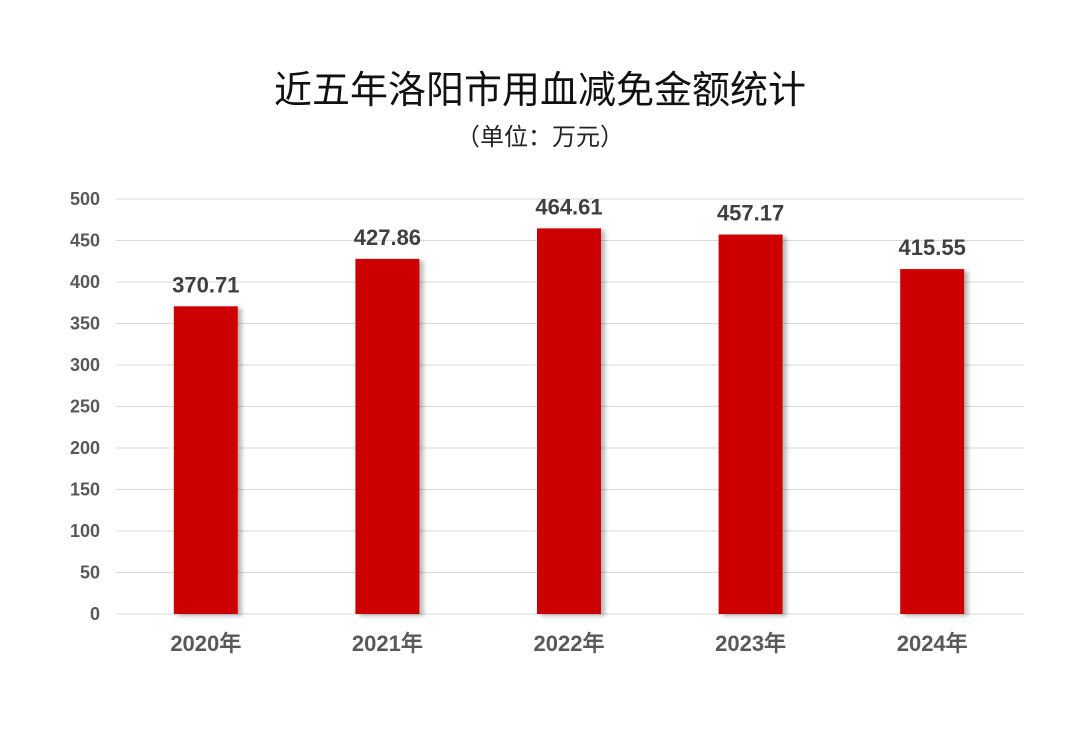 Image resolution: width=1080 pixels, height=741 pixels. Describe the element at coordinates (750, 643) in the screenshot. I see `x-tick-label: 2023年` at that location.